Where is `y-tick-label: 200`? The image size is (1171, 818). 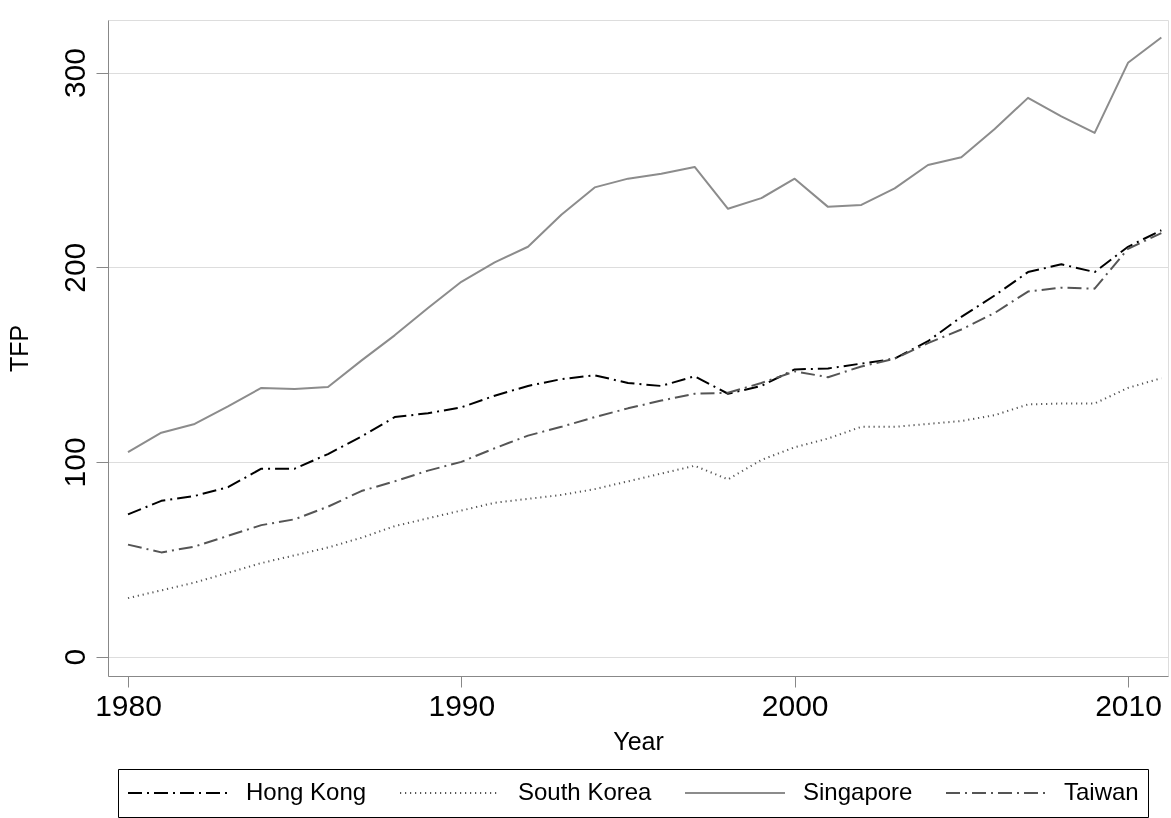 y-tick-label: 200 is located at coordinates (74, 267).